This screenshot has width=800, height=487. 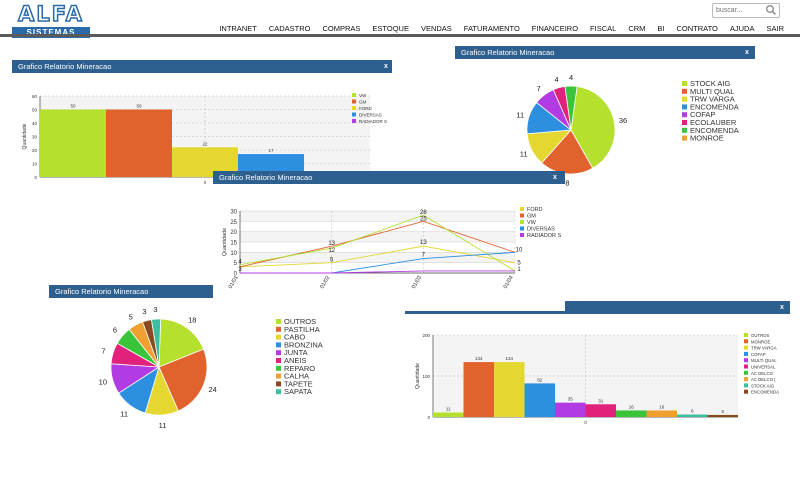 I want to click on legend-label: JUNTA, so click(x=296, y=352).